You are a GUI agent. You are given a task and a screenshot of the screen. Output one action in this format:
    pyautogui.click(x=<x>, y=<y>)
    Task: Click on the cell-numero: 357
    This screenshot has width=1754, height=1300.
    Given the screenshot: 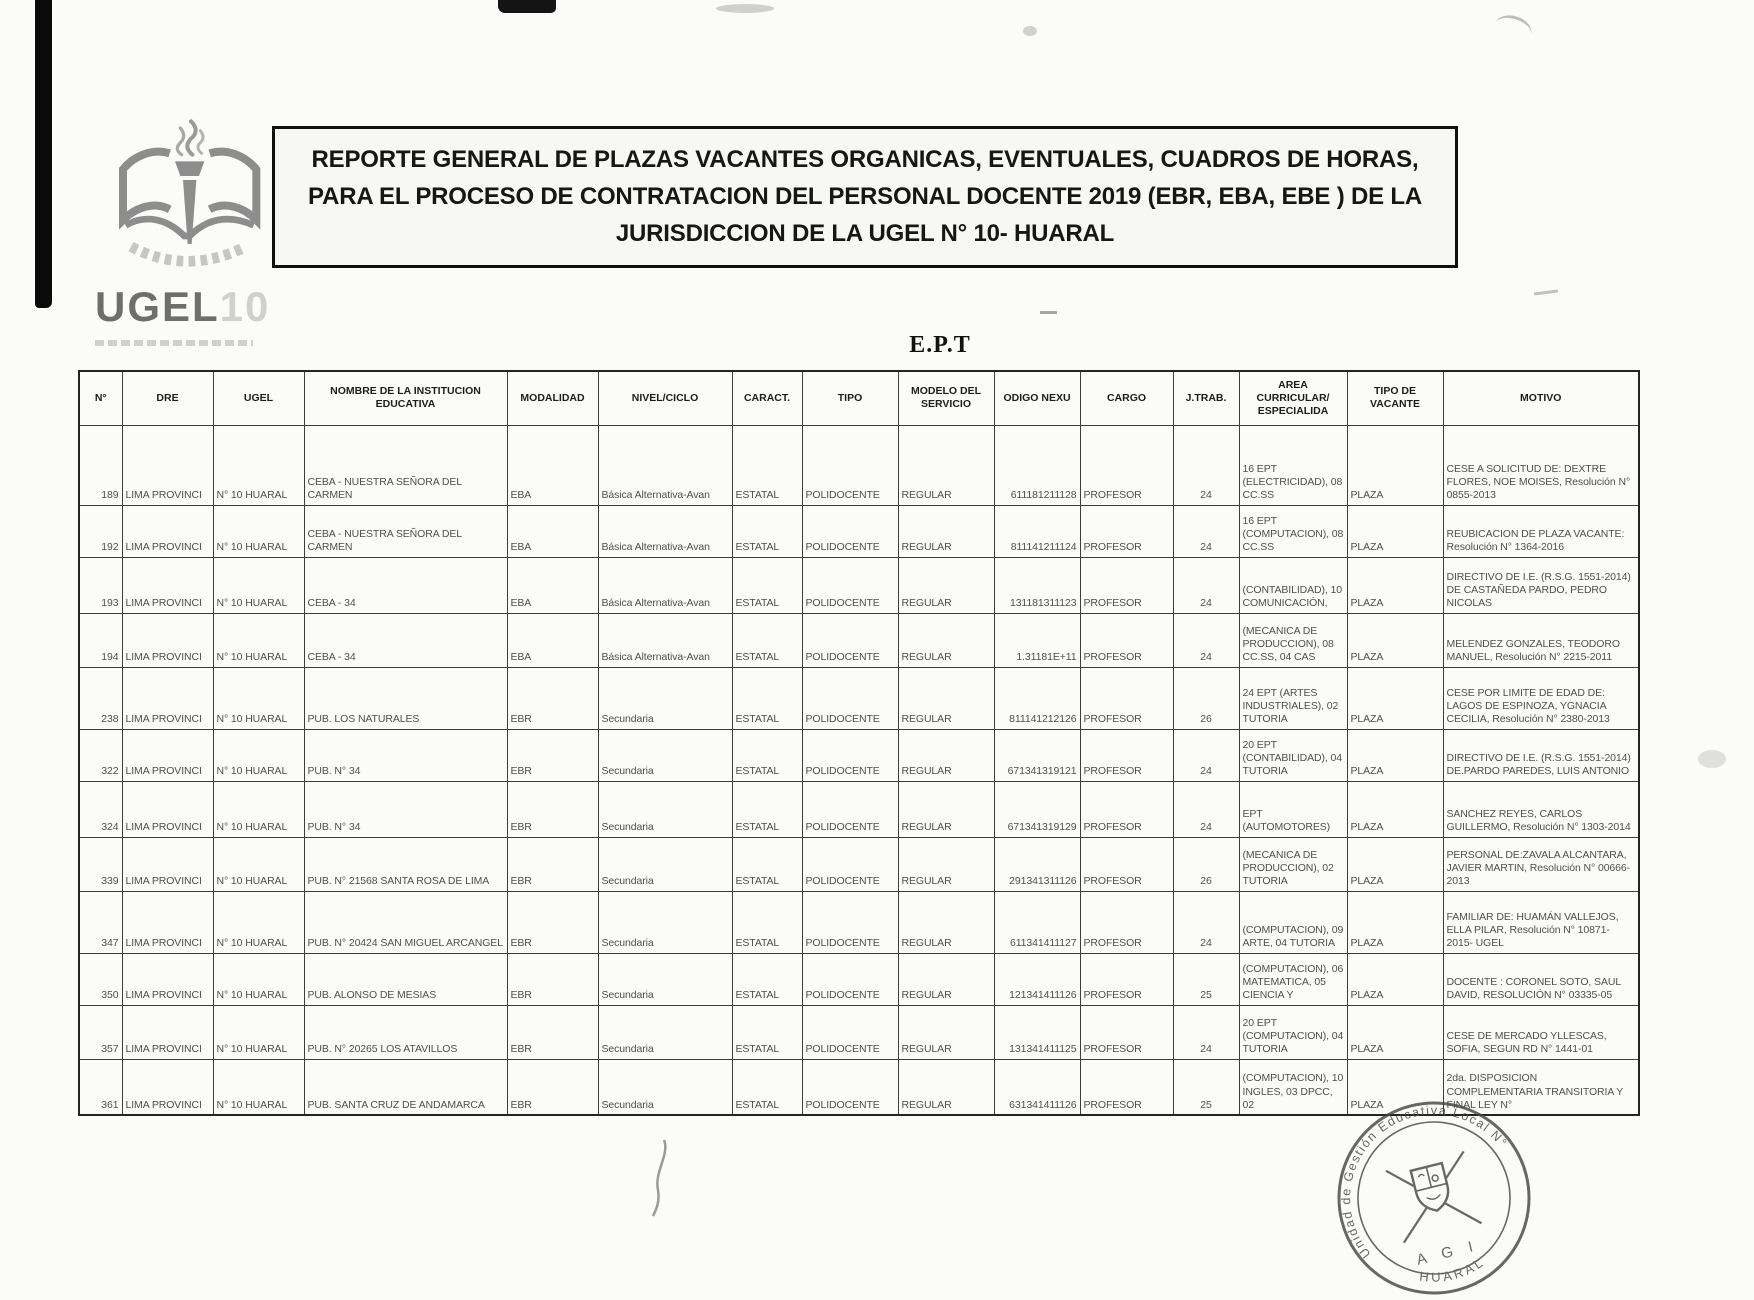 What is the action you would take?
    pyautogui.click(x=100, y=1032)
    